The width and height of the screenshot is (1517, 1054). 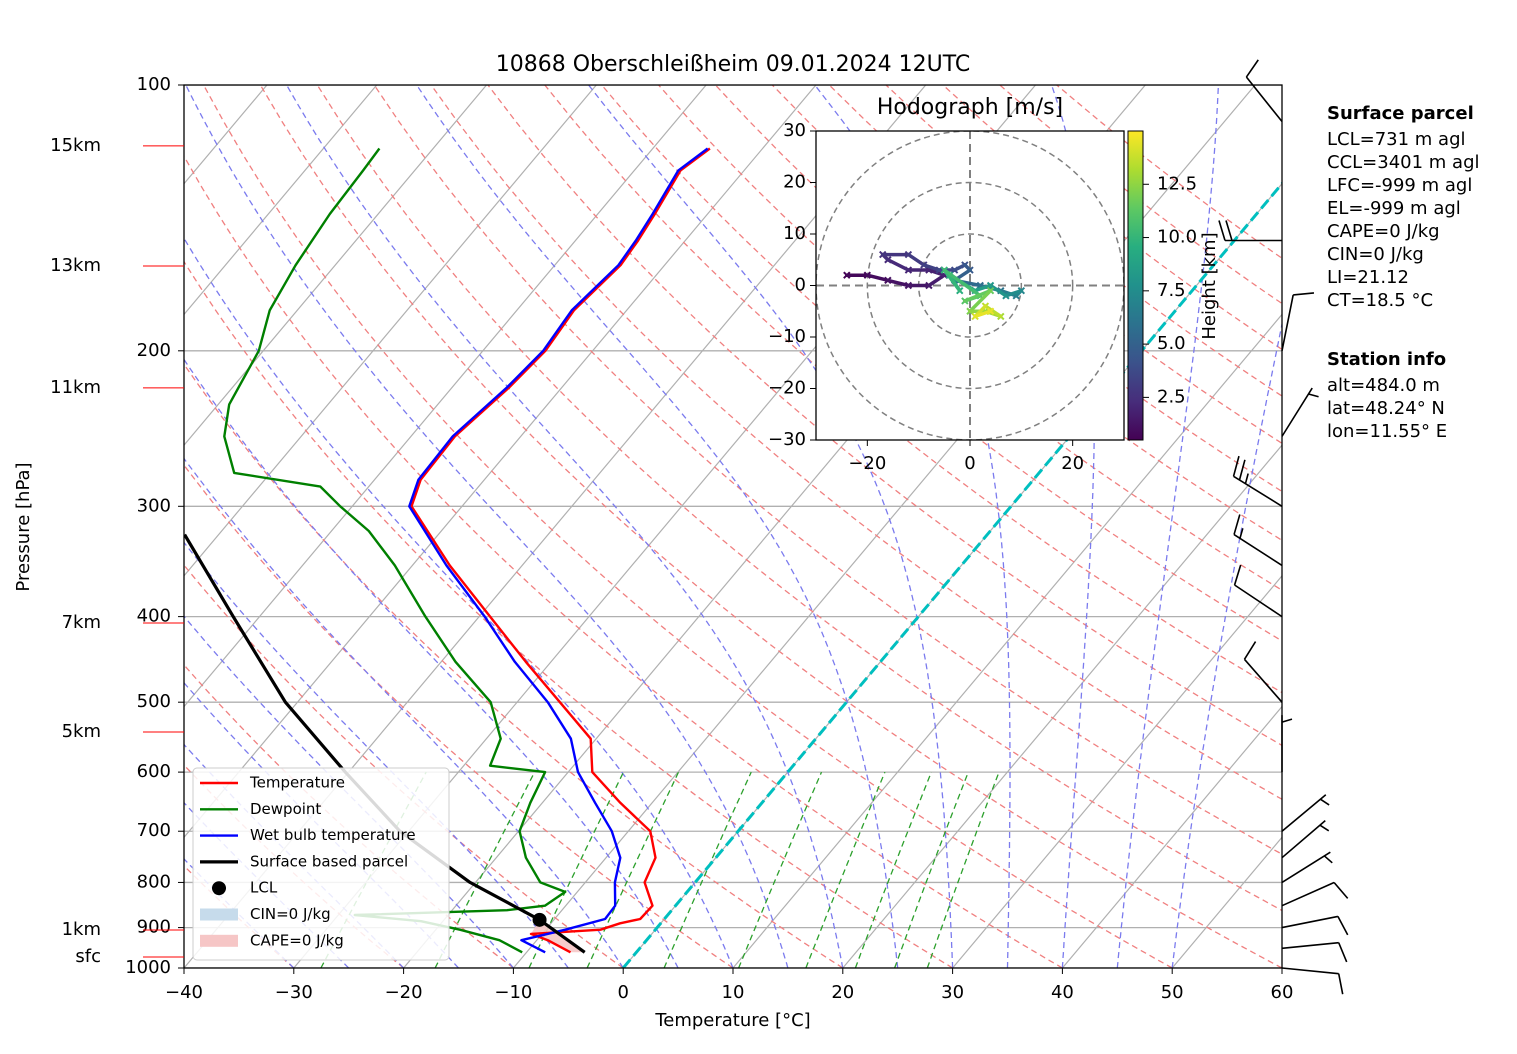 I want to click on colorbar-tick-label: 2.5, so click(x=1171, y=396).